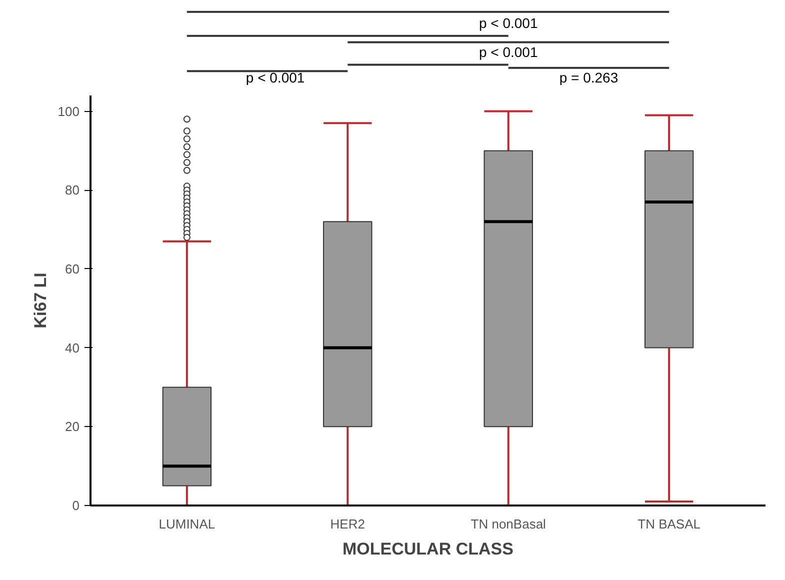 Image resolution: width=785 pixels, height=580 pixels. Describe the element at coordinates (72, 268) in the screenshot. I see `y-tick-label: 60` at that location.